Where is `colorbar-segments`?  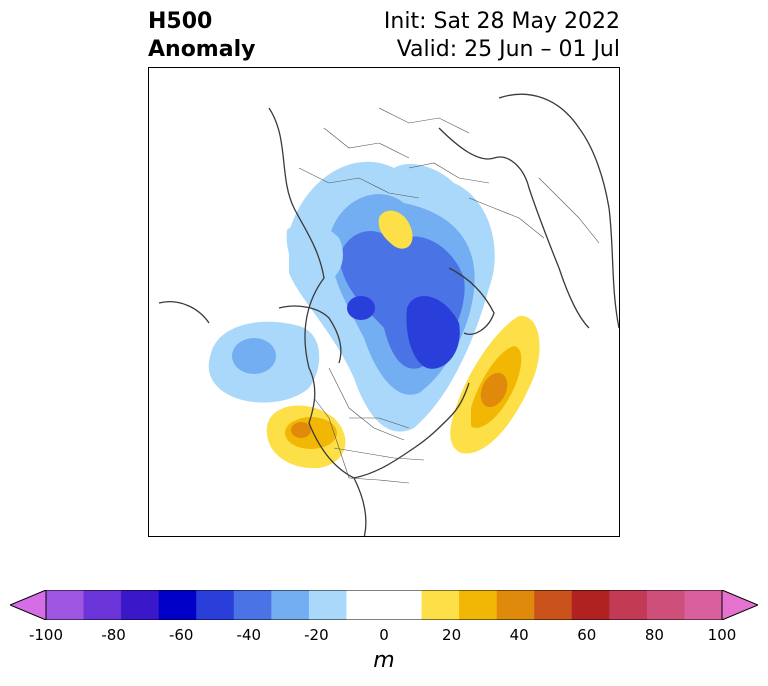 colorbar-segments is located at coordinates (384, 605).